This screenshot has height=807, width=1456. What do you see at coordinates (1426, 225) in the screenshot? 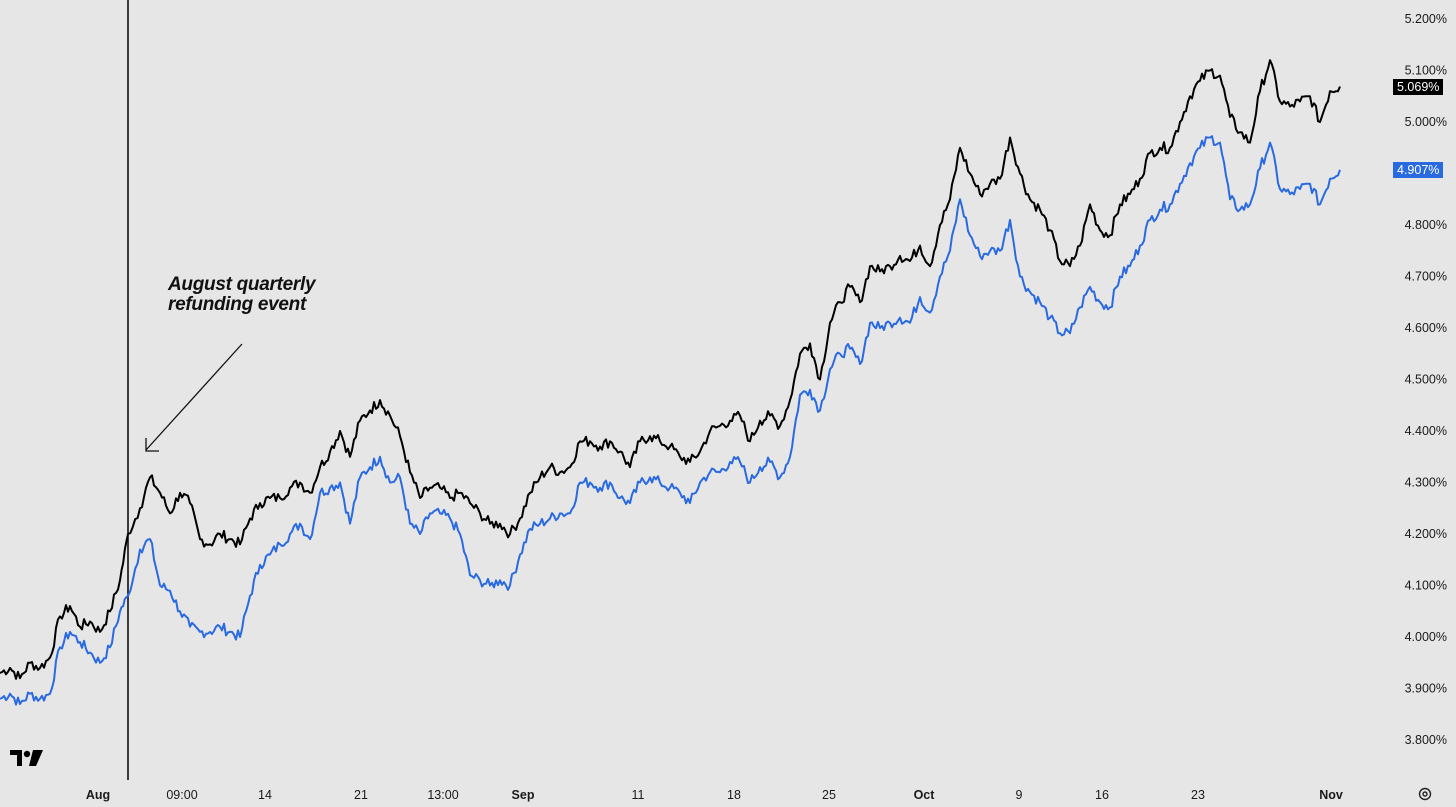
I see `y-tick-label: 4.800%` at bounding box center [1426, 225].